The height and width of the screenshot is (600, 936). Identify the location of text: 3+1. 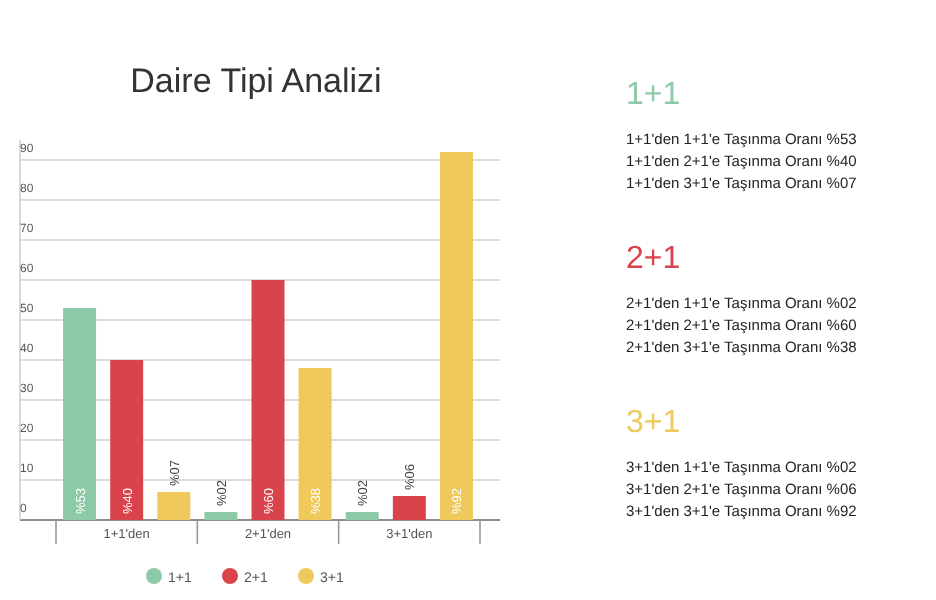
(653, 423).